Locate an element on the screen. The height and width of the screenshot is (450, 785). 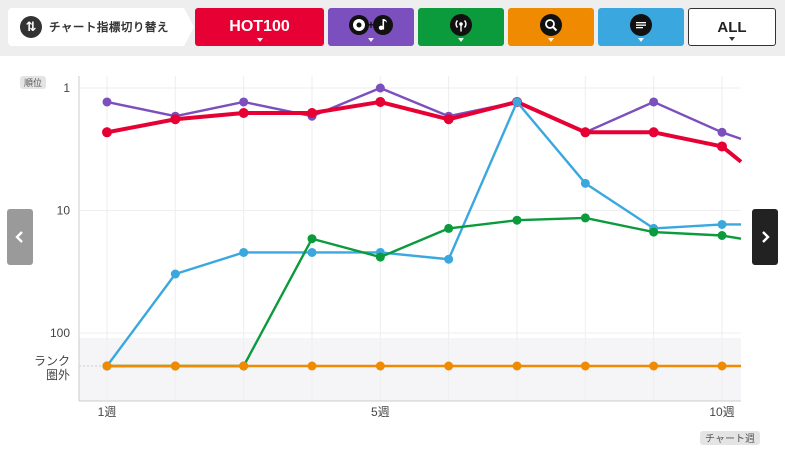
next-page-button is located at coordinates (765, 237).